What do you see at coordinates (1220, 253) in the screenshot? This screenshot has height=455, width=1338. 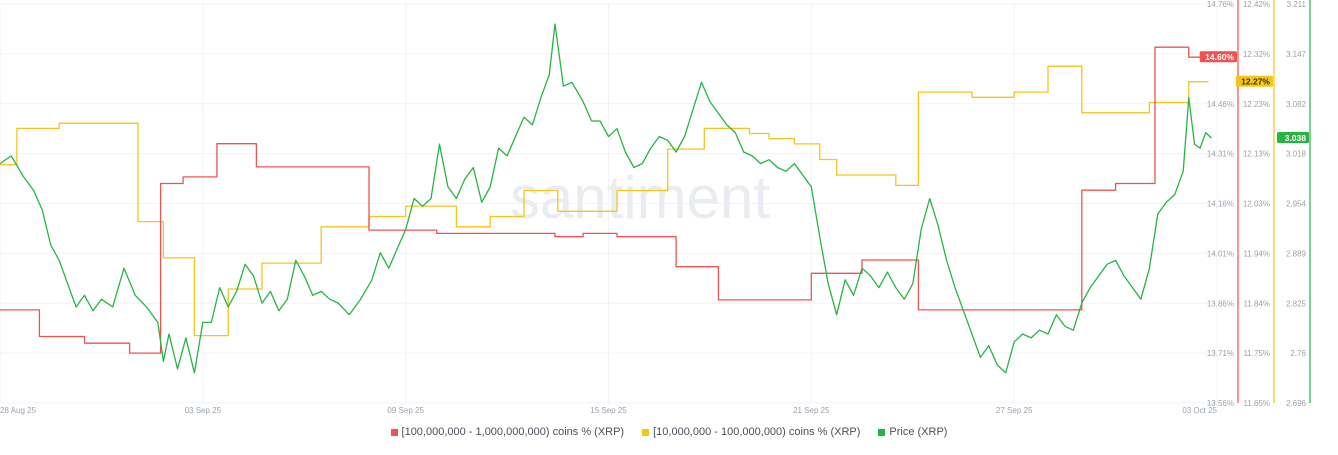 I see `y-tick-label-large: 14.01%` at bounding box center [1220, 253].